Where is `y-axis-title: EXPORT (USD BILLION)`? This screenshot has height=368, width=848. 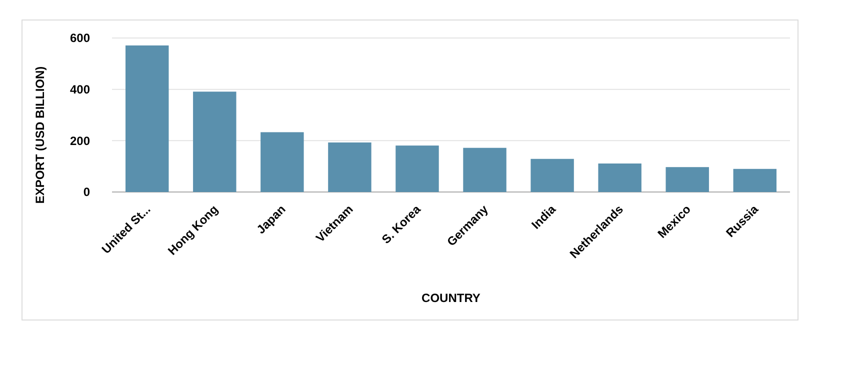
y-axis-title: EXPORT (USD BILLION) is located at coordinates (40, 135).